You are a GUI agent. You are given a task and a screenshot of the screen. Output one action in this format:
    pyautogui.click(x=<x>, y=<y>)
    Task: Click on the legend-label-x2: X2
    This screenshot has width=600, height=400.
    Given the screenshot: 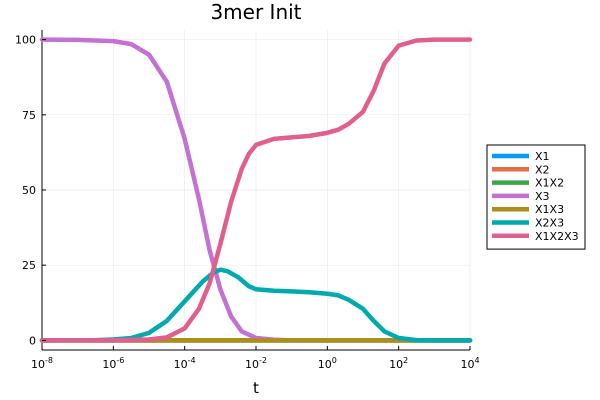 What is the action you would take?
    pyautogui.click(x=542, y=169)
    